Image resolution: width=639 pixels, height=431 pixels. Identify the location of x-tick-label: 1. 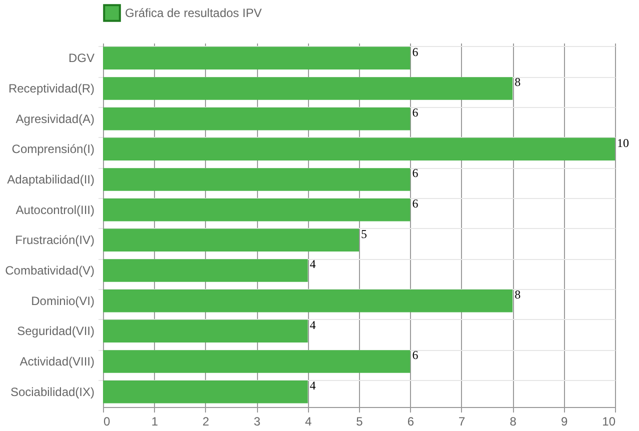
(154, 421).